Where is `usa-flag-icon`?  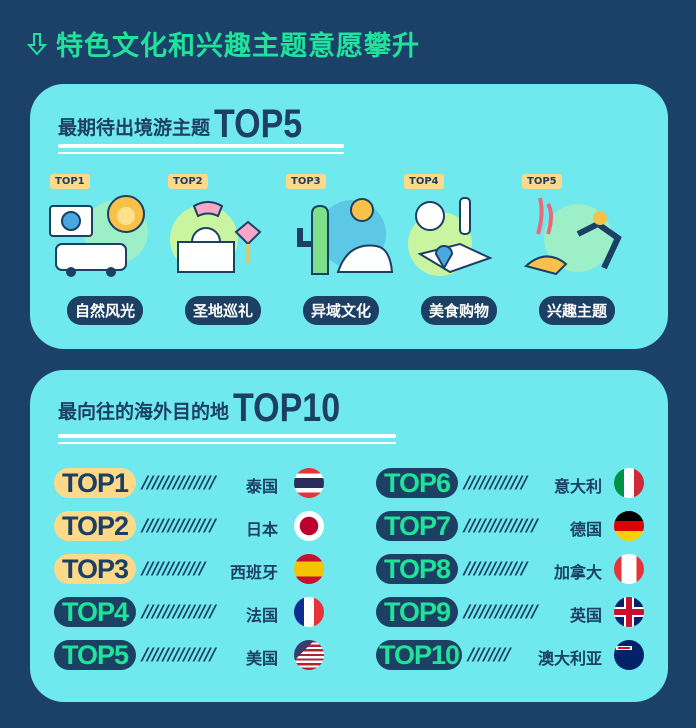 usa-flag-icon is located at coordinates (309, 655).